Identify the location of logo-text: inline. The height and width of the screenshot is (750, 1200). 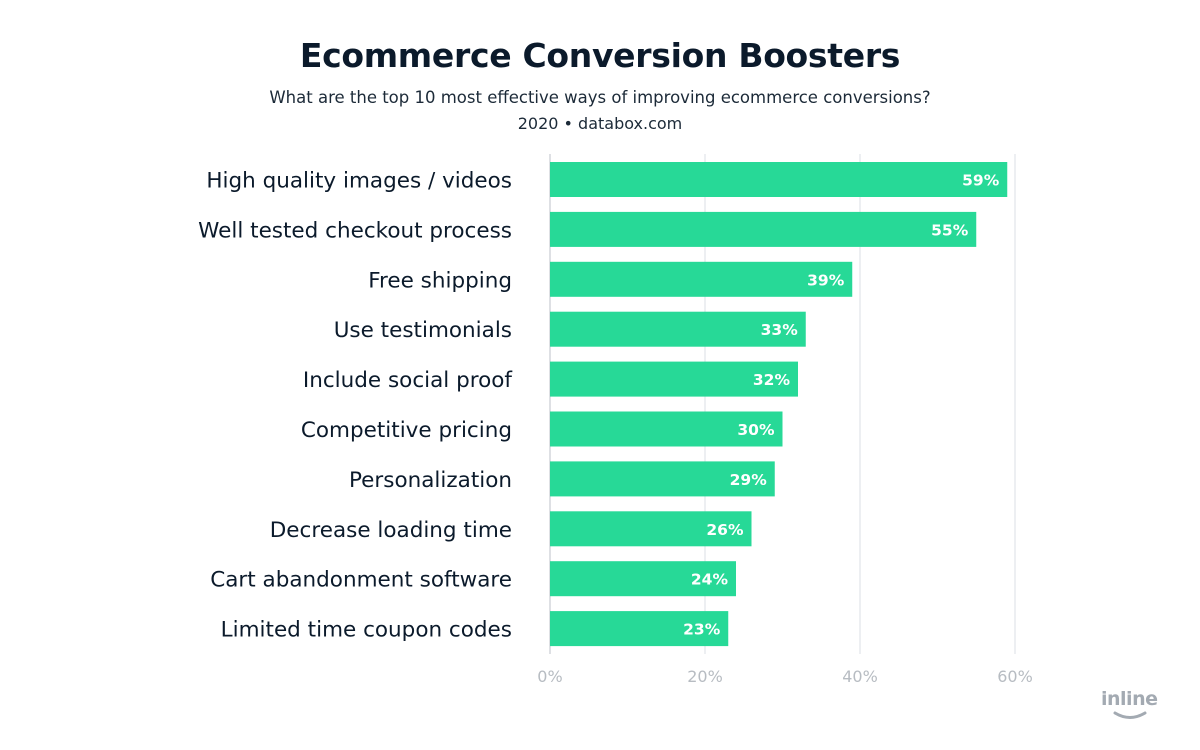
(1129, 699).